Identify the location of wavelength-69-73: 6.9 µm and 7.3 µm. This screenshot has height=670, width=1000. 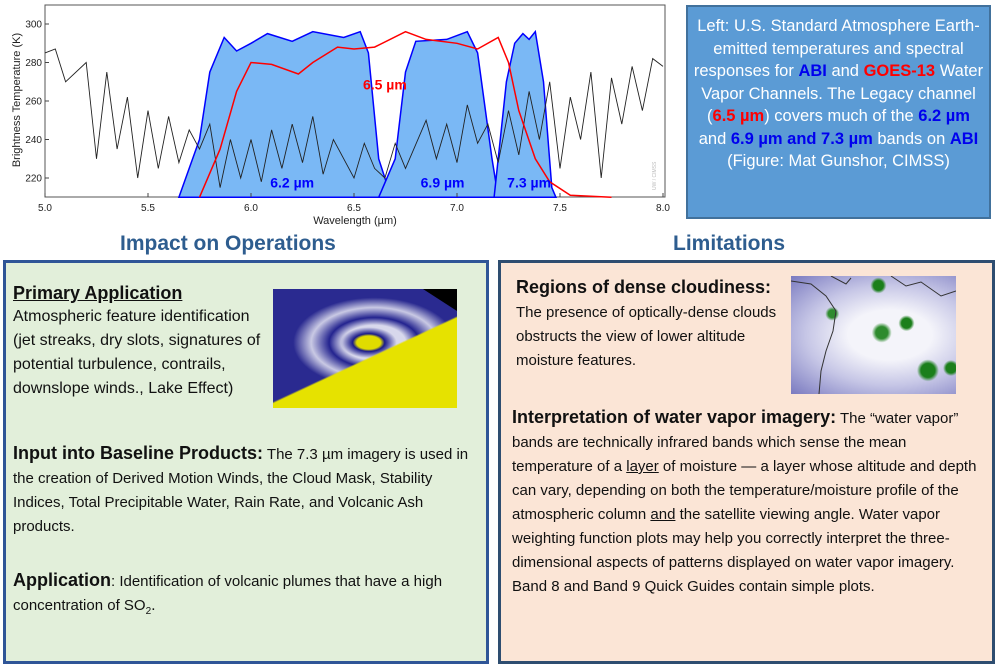
(801, 138).